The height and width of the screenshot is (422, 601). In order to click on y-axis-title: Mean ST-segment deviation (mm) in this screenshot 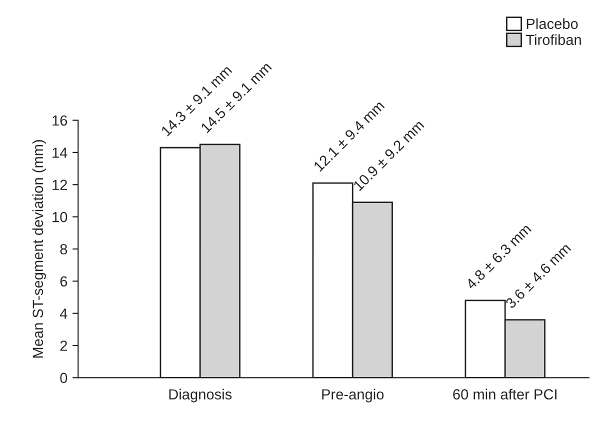, I will do `click(39, 249)`.